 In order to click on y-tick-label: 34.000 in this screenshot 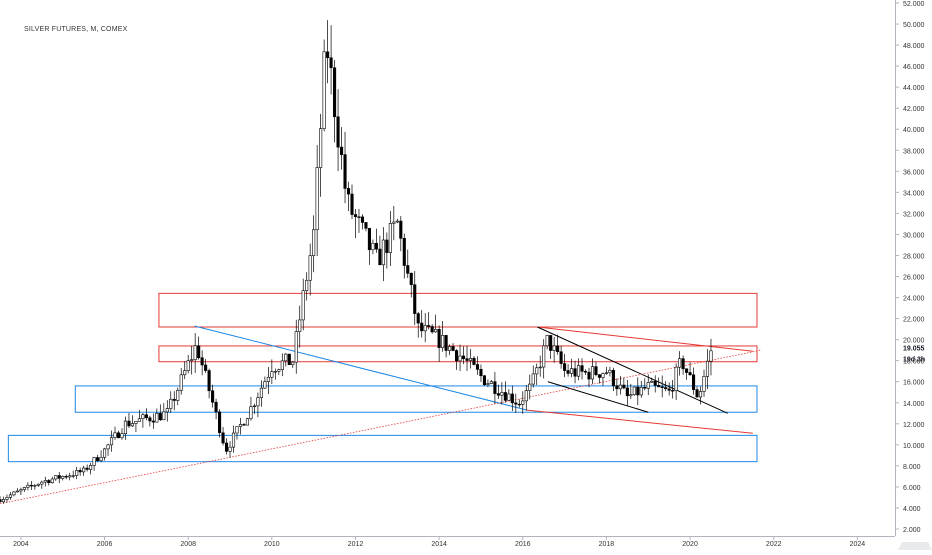, I will do `click(914, 193)`.